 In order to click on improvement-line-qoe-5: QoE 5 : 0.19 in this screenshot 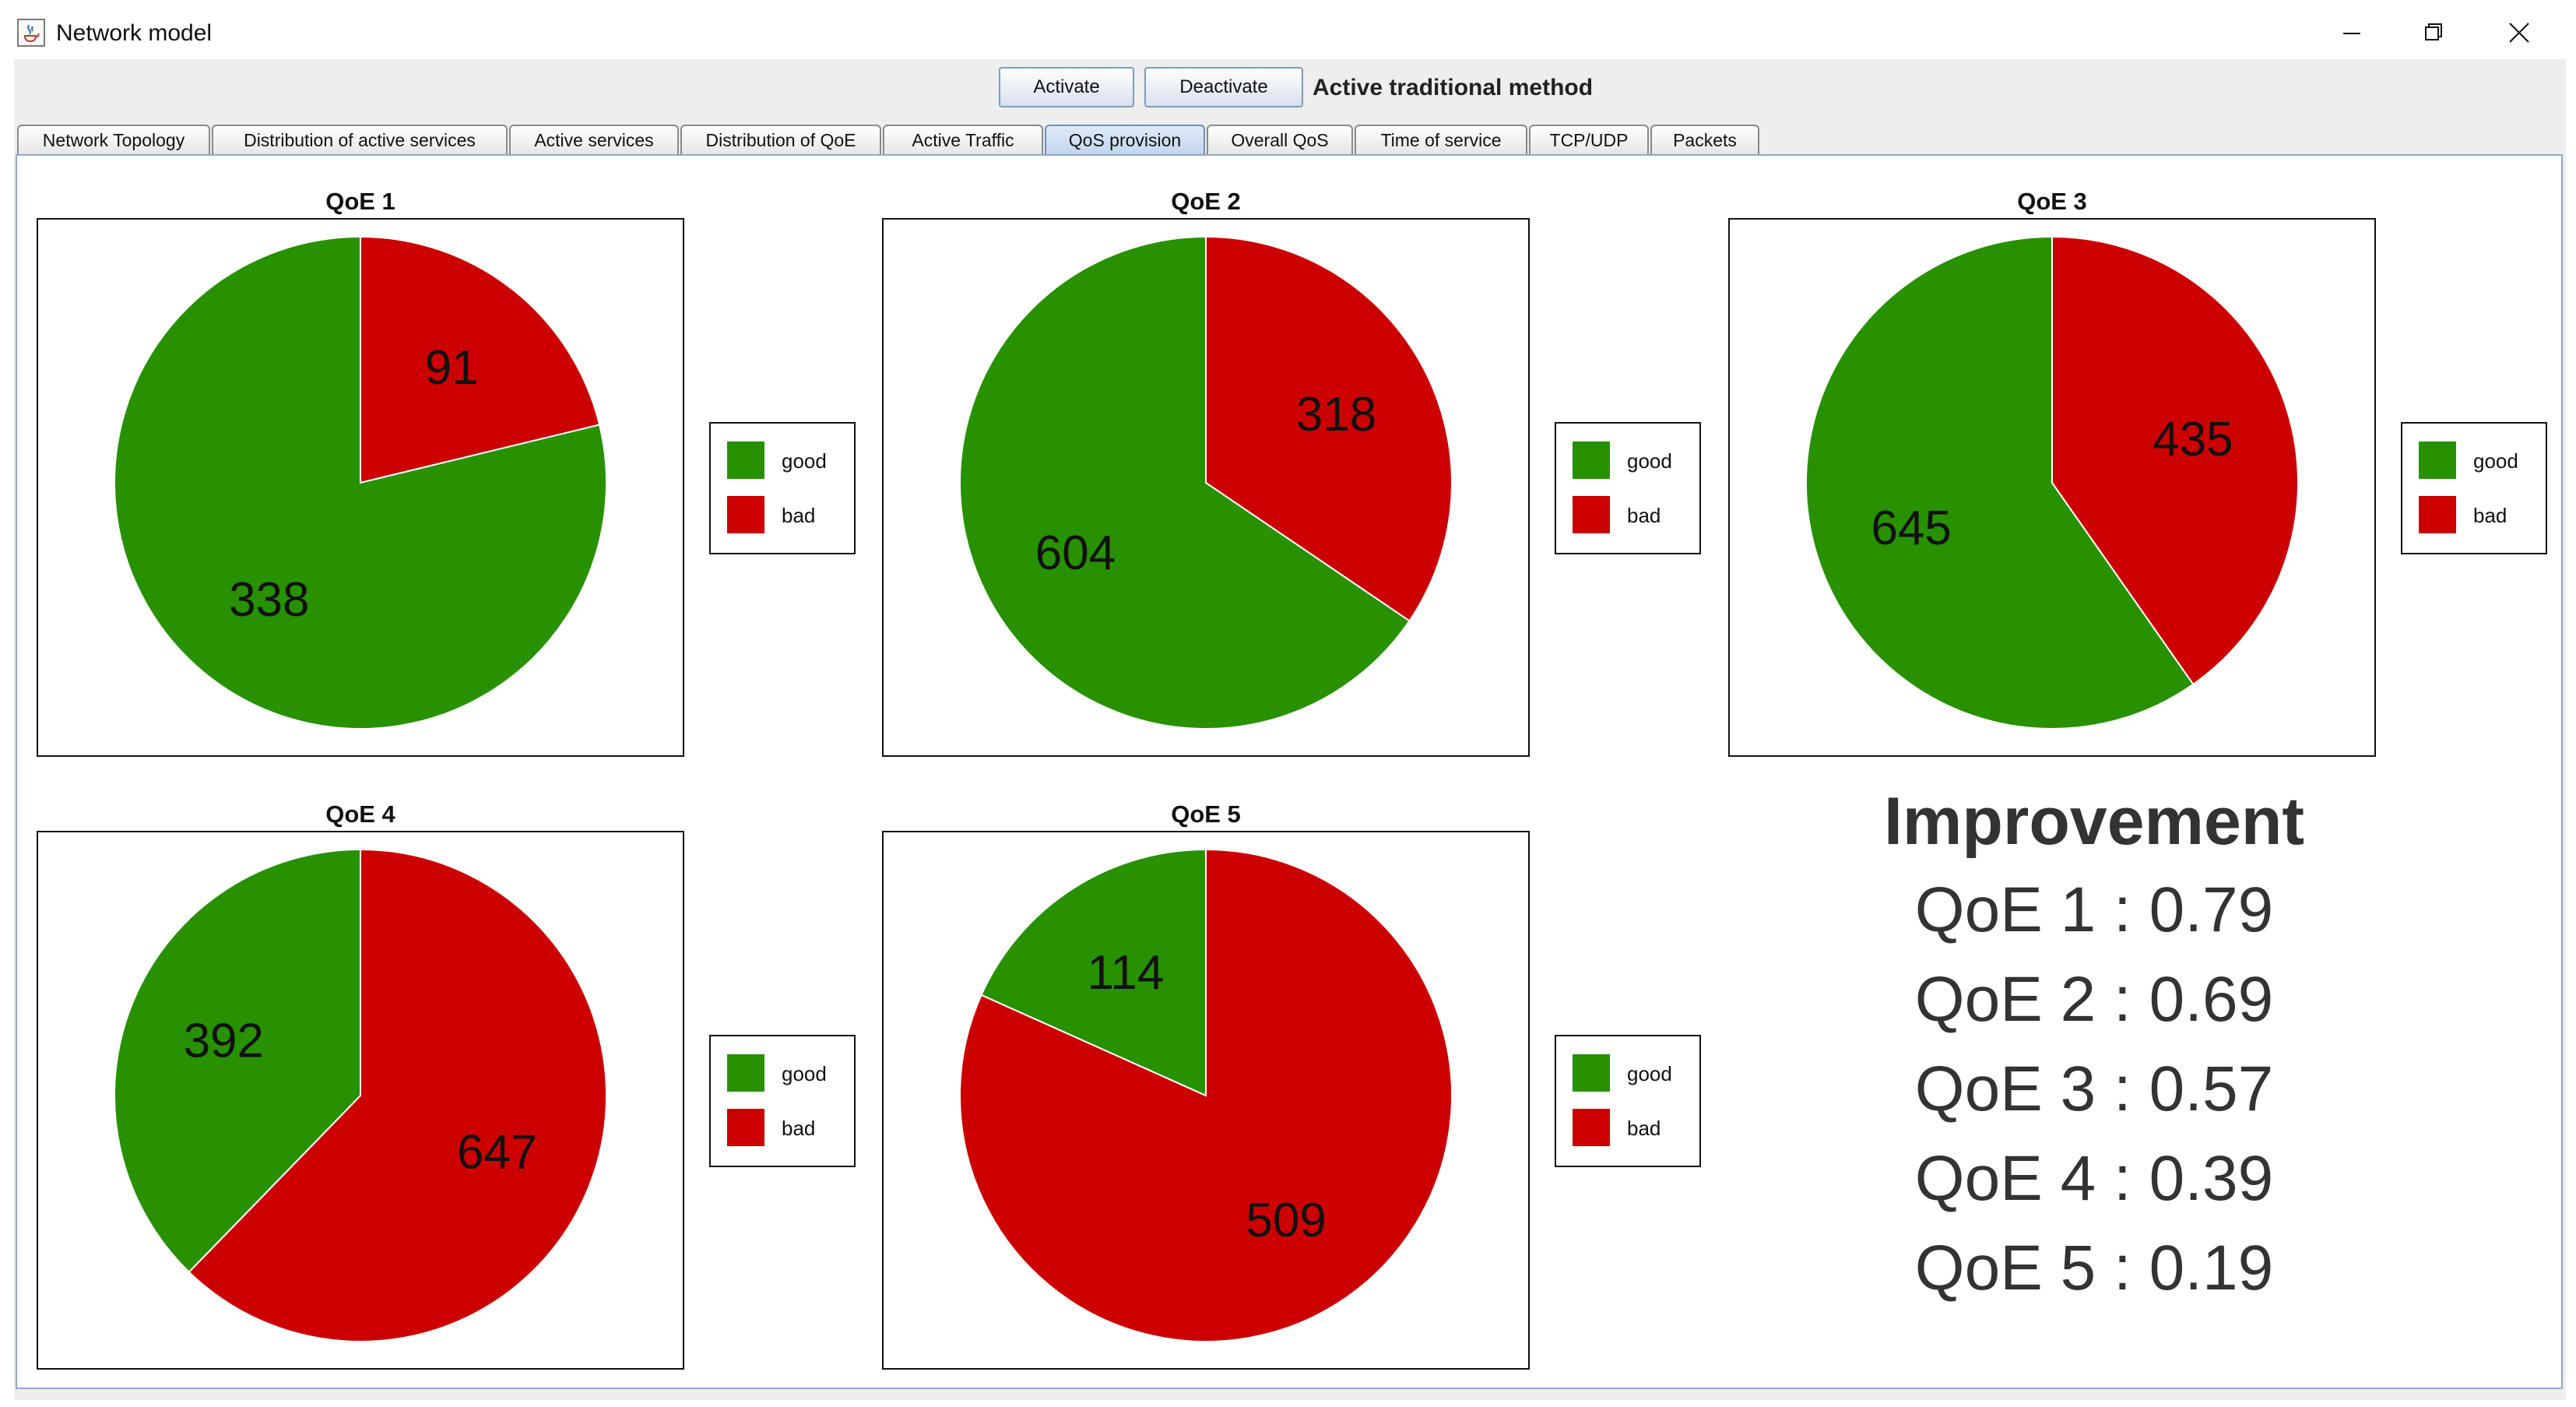, I will do `click(2094, 1268)`.